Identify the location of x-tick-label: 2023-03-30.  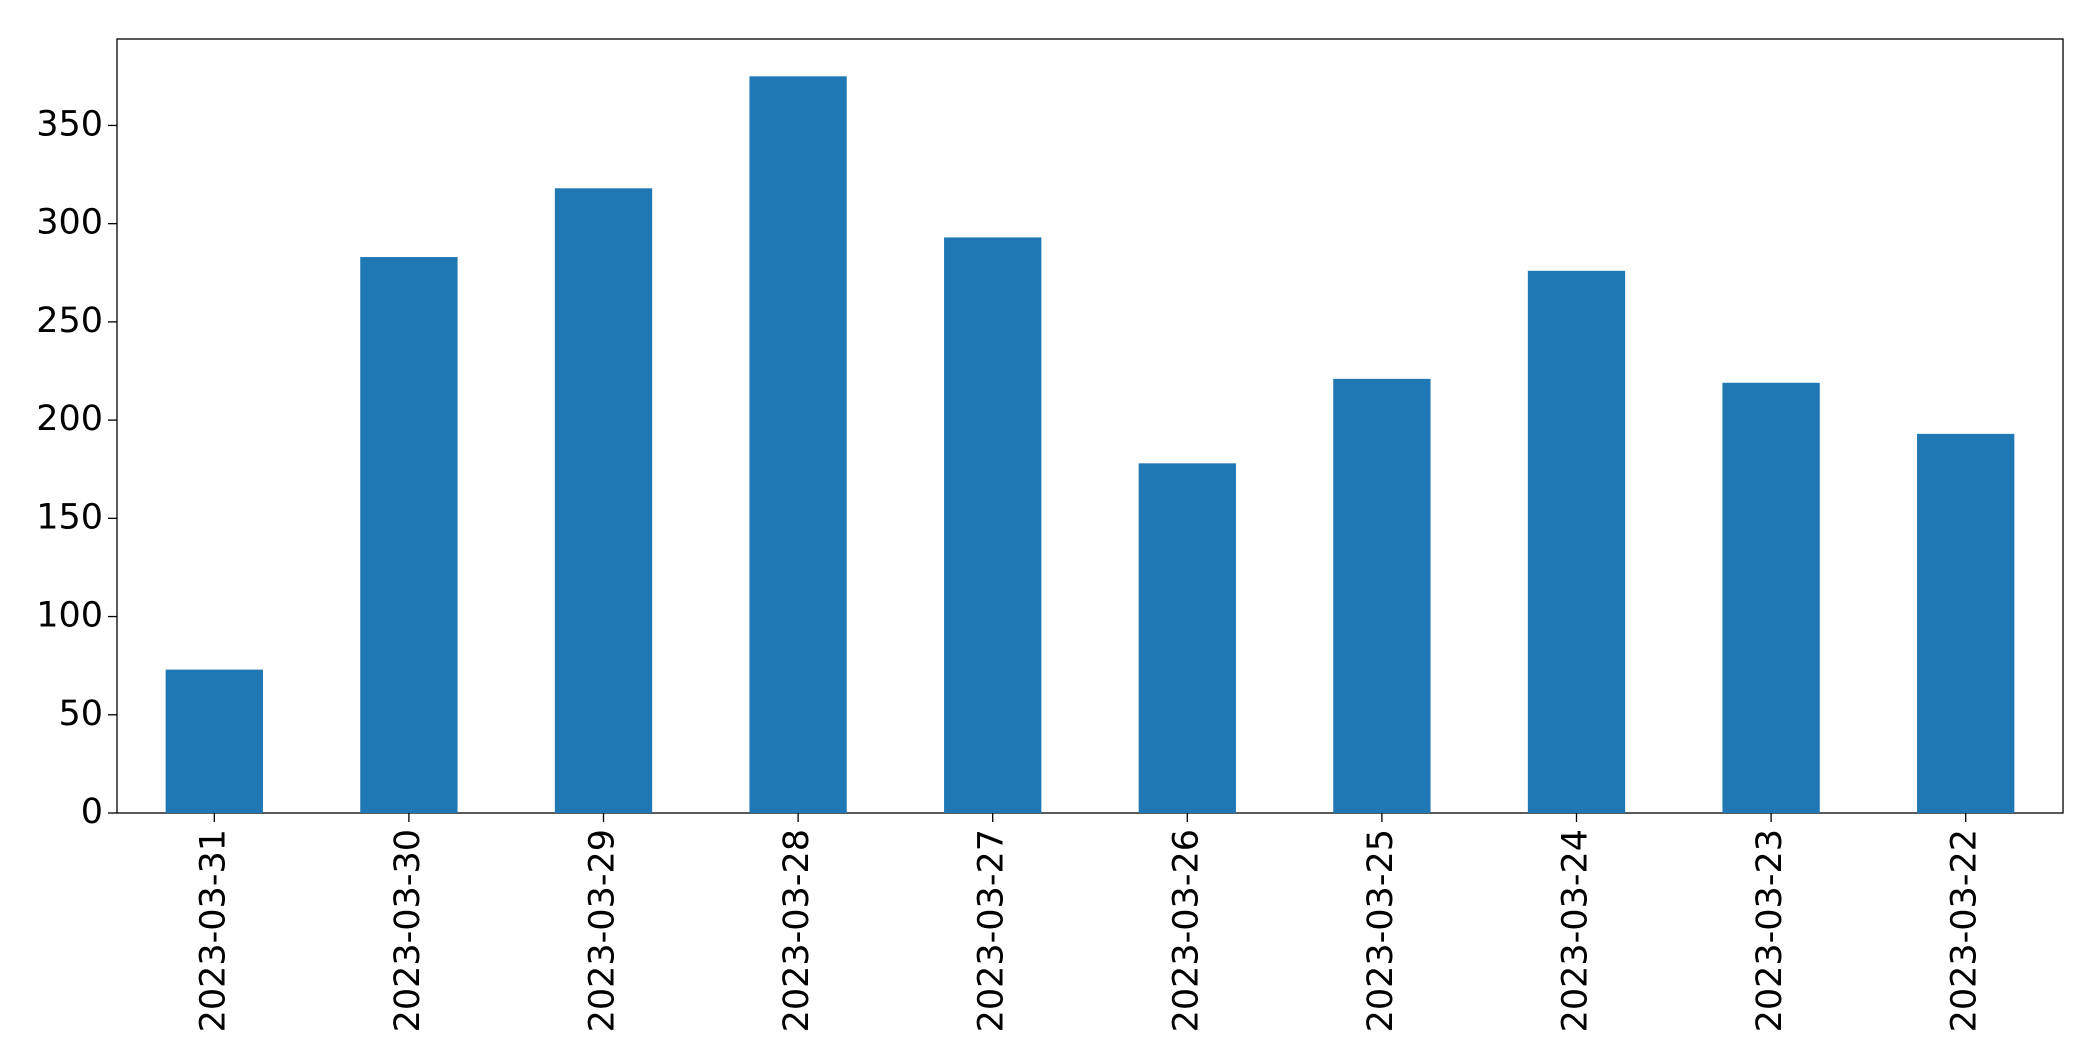
(408, 930).